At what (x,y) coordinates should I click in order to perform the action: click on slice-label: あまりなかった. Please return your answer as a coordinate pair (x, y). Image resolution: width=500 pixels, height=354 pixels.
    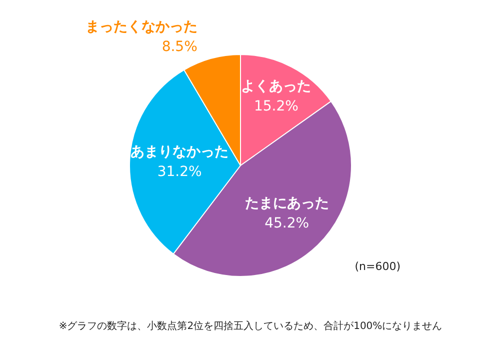
    Looking at the image, I should click on (179, 152).